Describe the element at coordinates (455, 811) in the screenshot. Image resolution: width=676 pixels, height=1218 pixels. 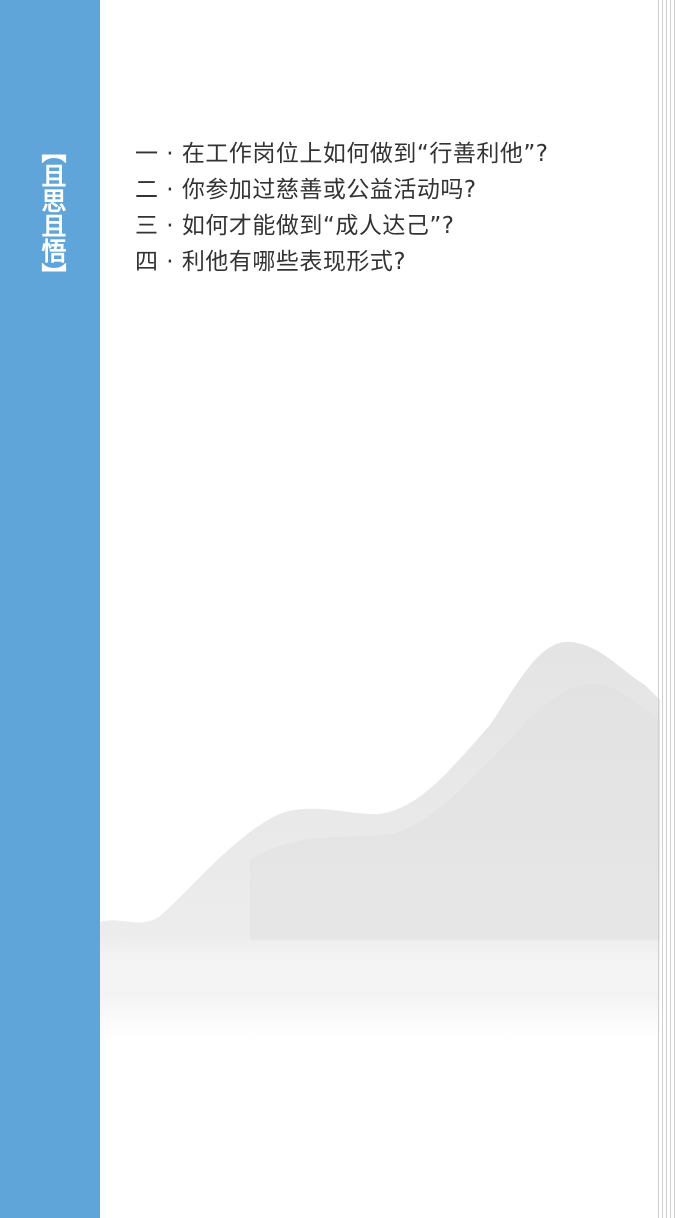
I see `mountain-shadow` at that location.